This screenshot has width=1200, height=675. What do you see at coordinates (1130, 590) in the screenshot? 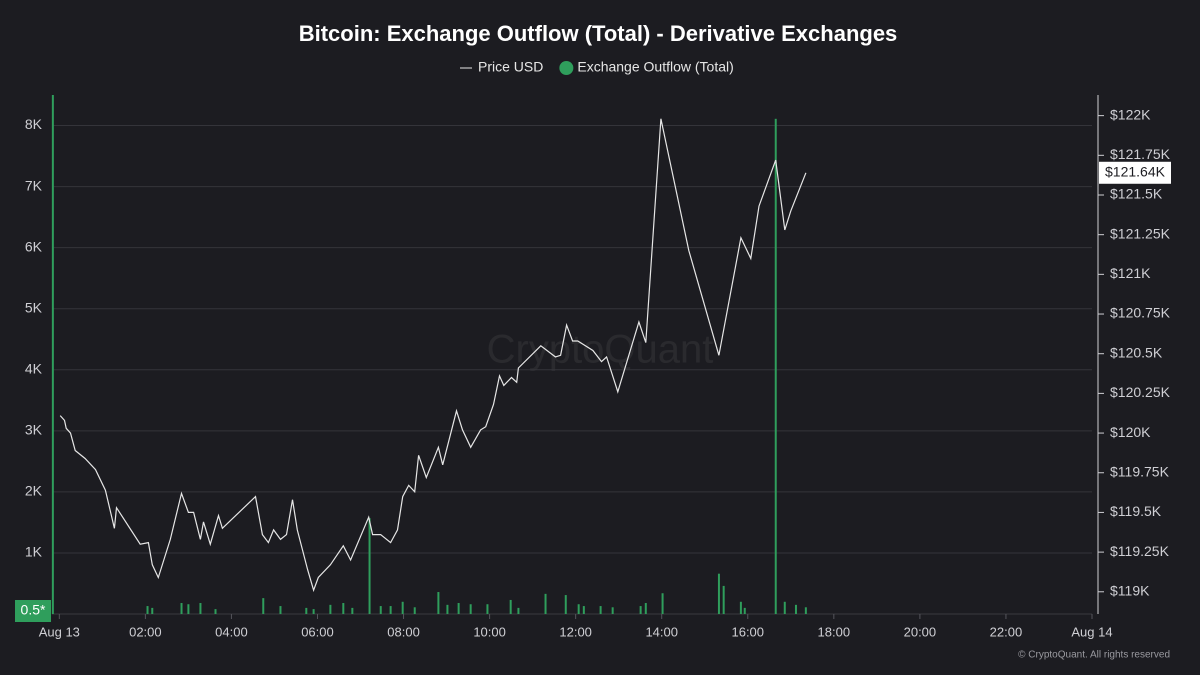
I see `y2-tick-label: $119K` at bounding box center [1130, 590].